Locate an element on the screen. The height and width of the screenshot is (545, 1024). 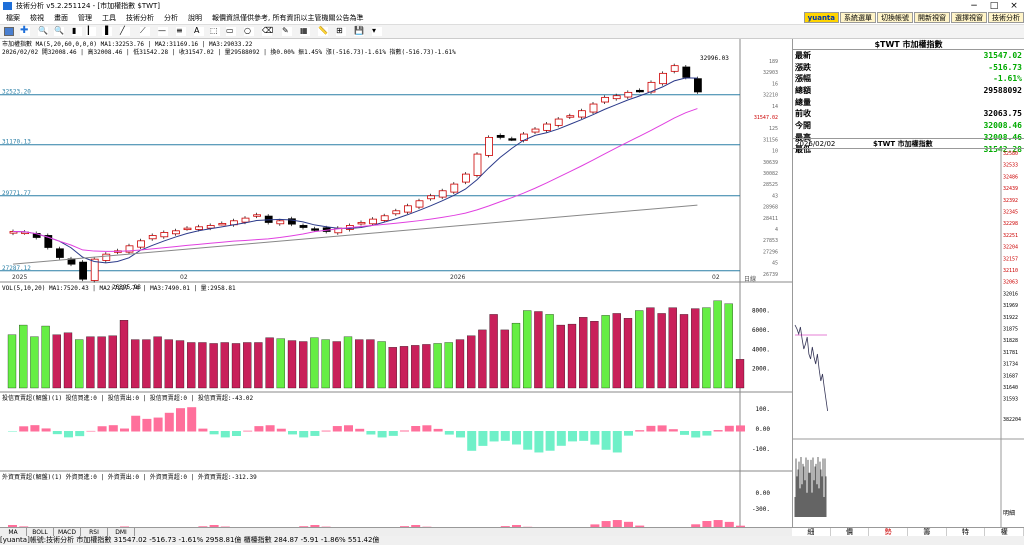
palette-icon: ▦ is located at coordinates (305, 31).